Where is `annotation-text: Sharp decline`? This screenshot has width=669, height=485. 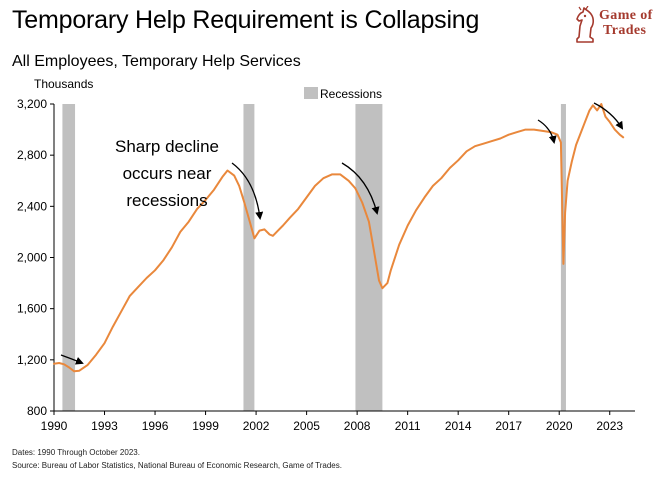
annotation-text: Sharp decline is located at coordinates (167, 146).